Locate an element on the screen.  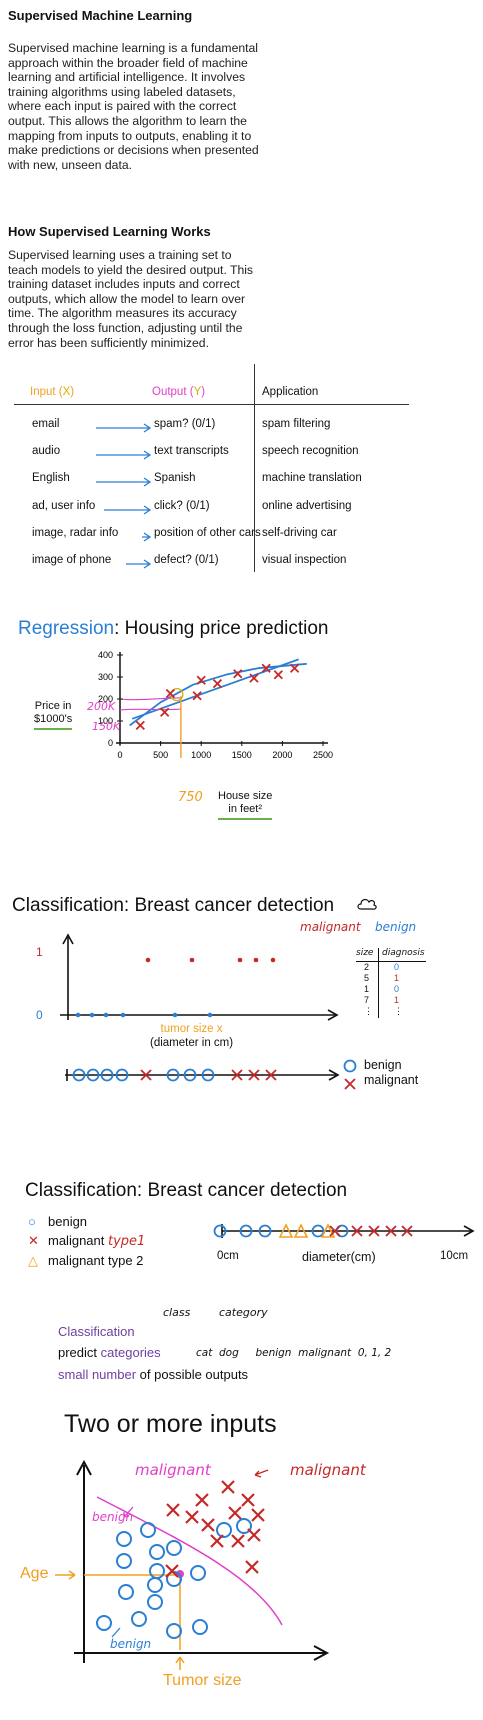
annot-150k: 150K is located at coordinates (106, 726).